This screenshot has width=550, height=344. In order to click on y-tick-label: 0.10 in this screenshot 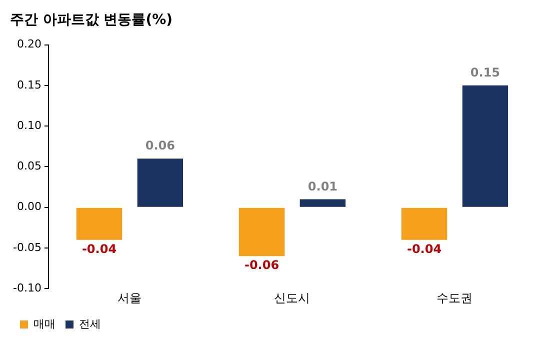, I will do `click(29, 125)`.